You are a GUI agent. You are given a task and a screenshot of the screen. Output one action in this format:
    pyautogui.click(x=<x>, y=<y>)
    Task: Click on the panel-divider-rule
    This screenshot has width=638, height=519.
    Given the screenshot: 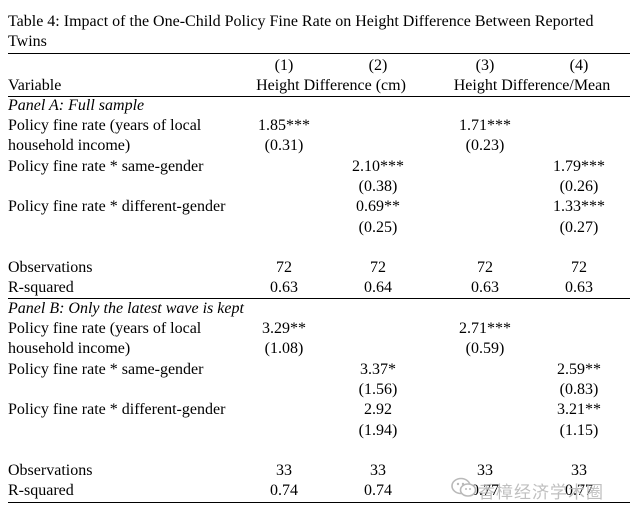 What is the action you would take?
    pyautogui.click(x=319, y=298)
    